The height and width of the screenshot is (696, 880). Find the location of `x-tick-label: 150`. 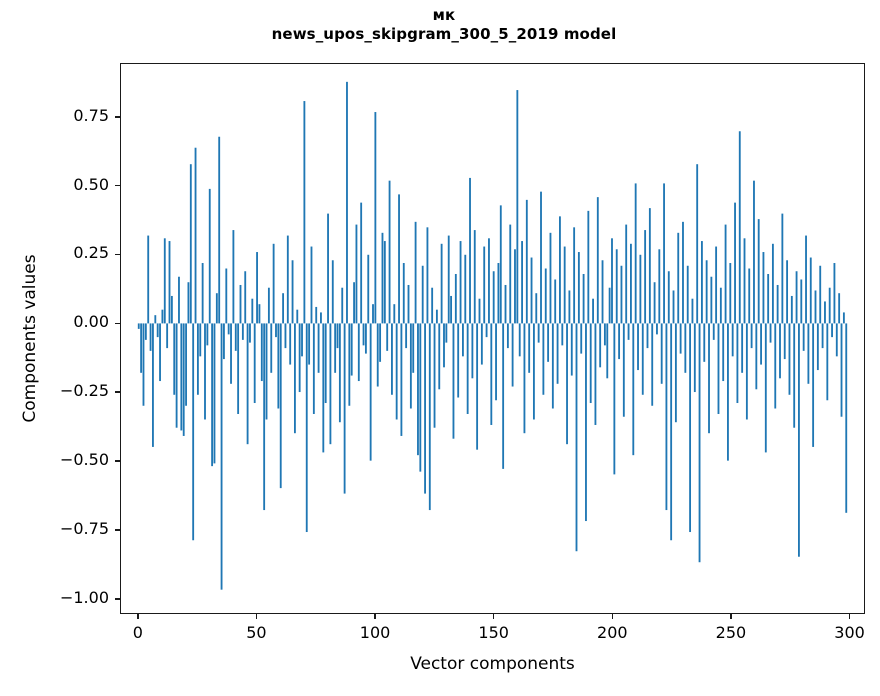

x-tick-label: 150 is located at coordinates (493, 632).